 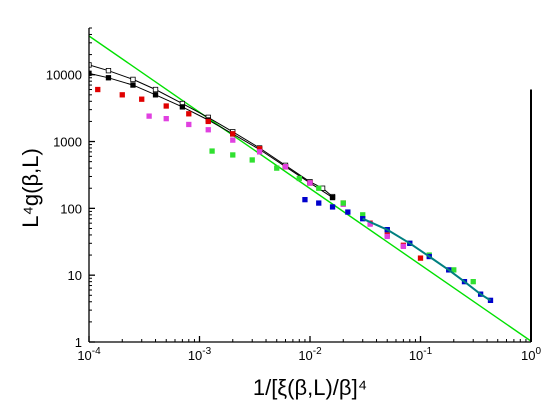 What do you see at coordinates (531, 354) in the screenshot?
I see `x-tick-label: 10⁰` at bounding box center [531, 354].